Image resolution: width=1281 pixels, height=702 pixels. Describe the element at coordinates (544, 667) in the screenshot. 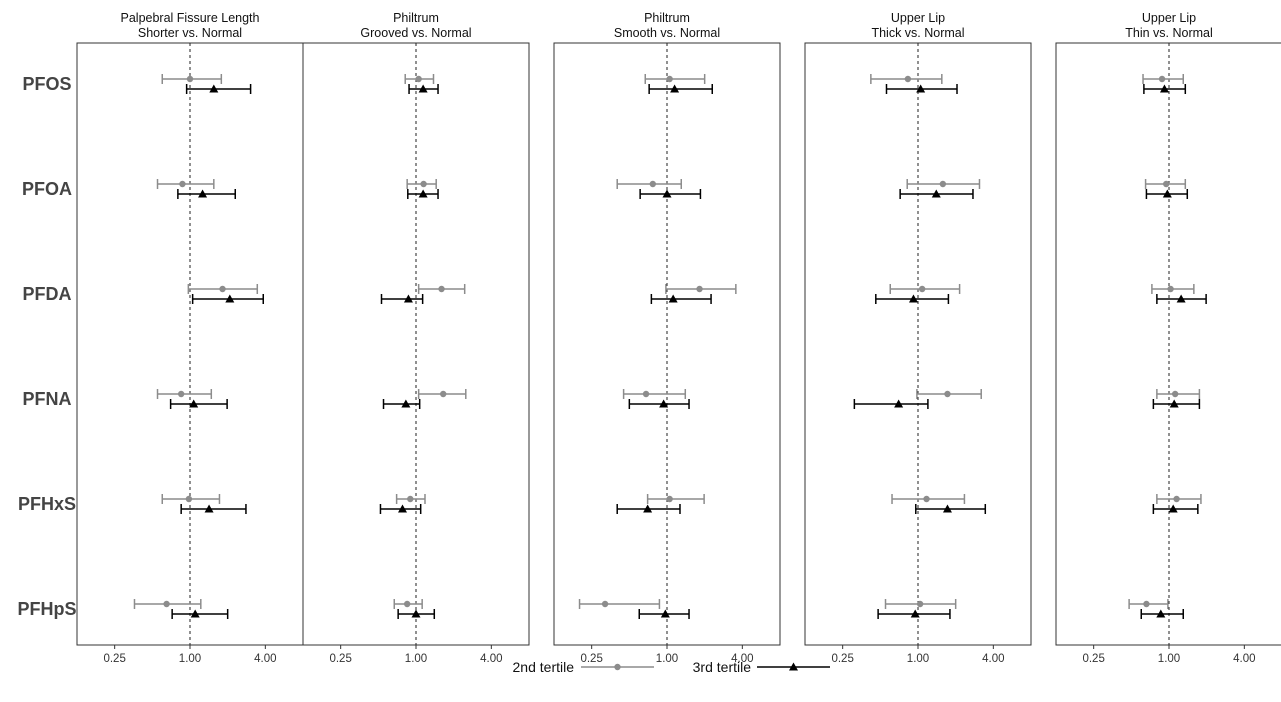

I see `legend-label-2nd-tertile: 2nd tertile` at that location.